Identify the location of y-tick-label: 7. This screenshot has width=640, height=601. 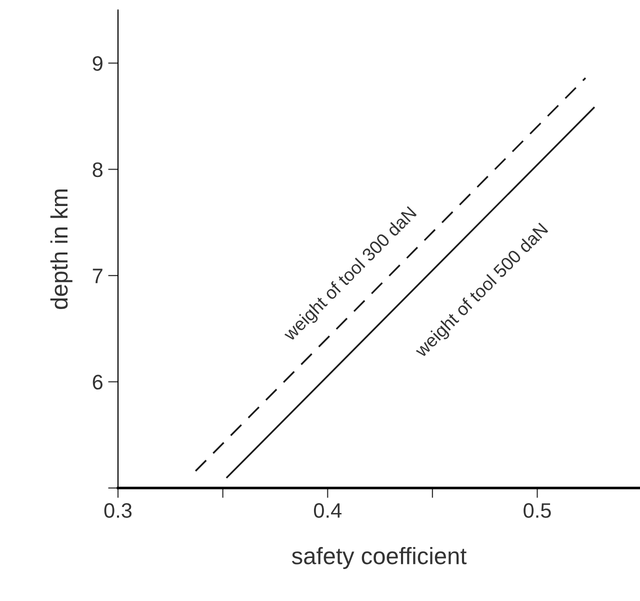
(97, 276).